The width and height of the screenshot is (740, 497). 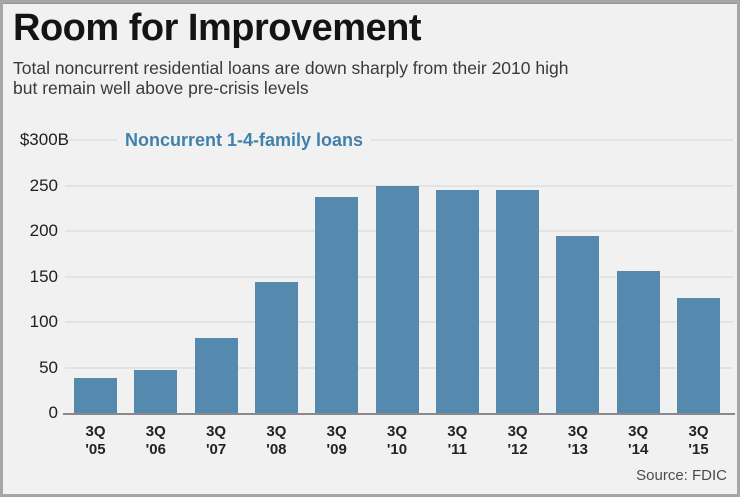 I want to click on y-axis-label: 200, so click(x=43, y=230).